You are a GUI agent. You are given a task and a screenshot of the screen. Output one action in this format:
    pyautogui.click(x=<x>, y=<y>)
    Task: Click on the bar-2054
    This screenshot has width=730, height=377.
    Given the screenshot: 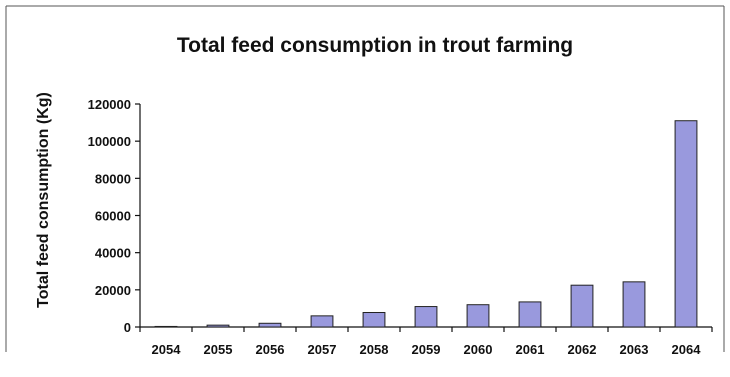 What is the action you would take?
    pyautogui.click(x=166, y=326)
    